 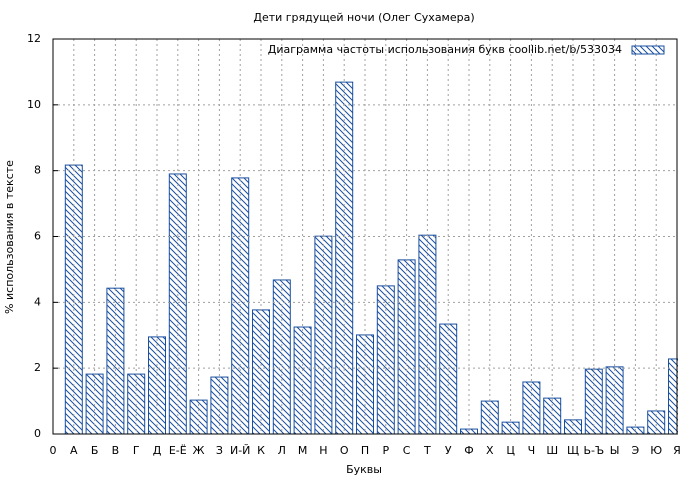 What do you see at coordinates (636, 450) in the screenshot?
I see `x-tick-label: Э` at bounding box center [636, 450].